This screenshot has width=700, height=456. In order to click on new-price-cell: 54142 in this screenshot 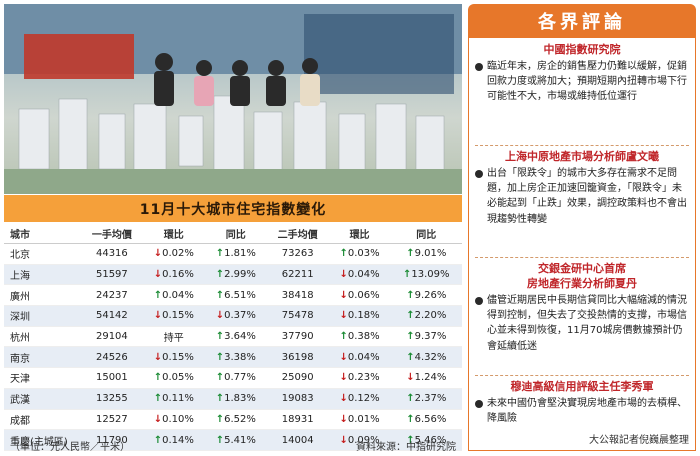, I will do `click(112, 316)`.